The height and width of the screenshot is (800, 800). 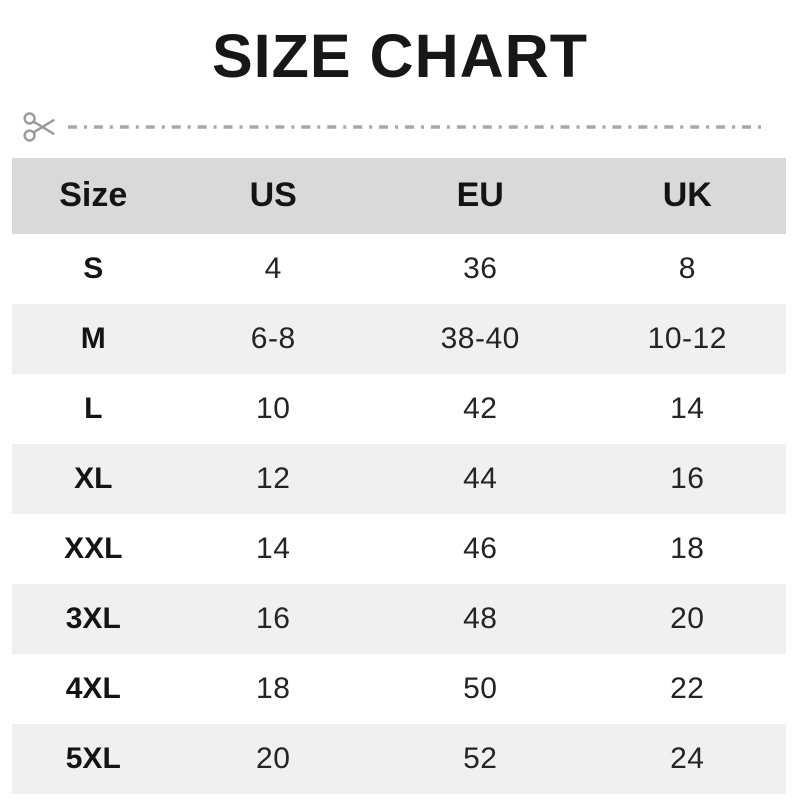 What do you see at coordinates (687, 618) in the screenshot?
I see `cell-uk: 20` at bounding box center [687, 618].